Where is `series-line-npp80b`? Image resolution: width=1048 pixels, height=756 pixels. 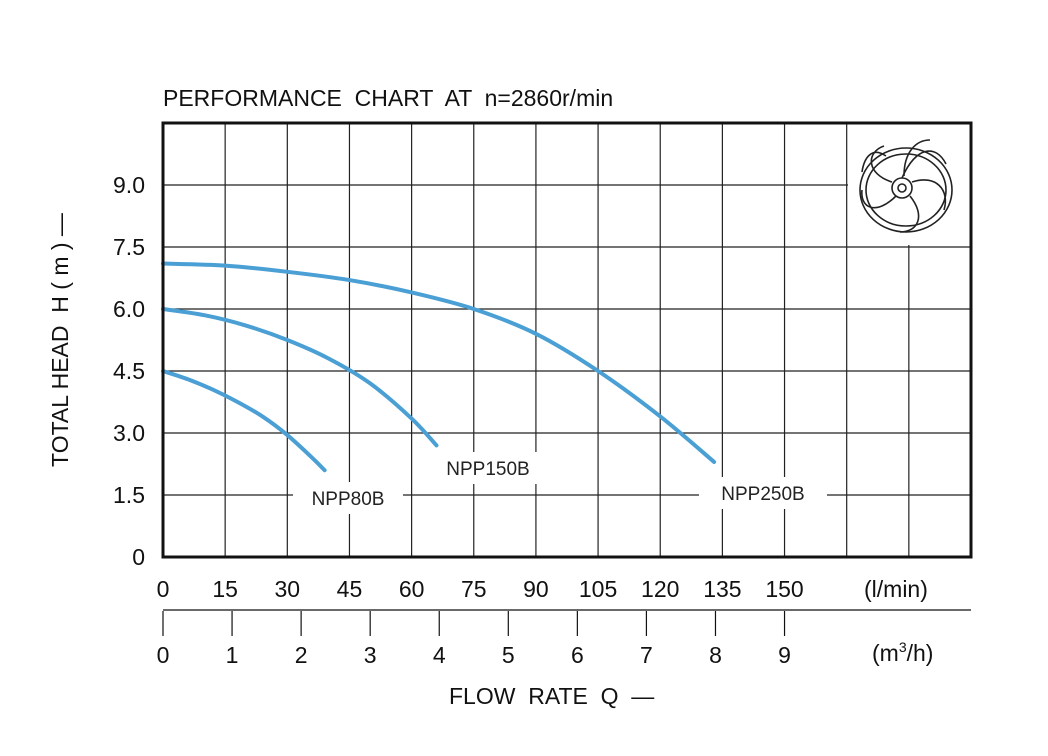 series-line-npp80b is located at coordinates (244, 421).